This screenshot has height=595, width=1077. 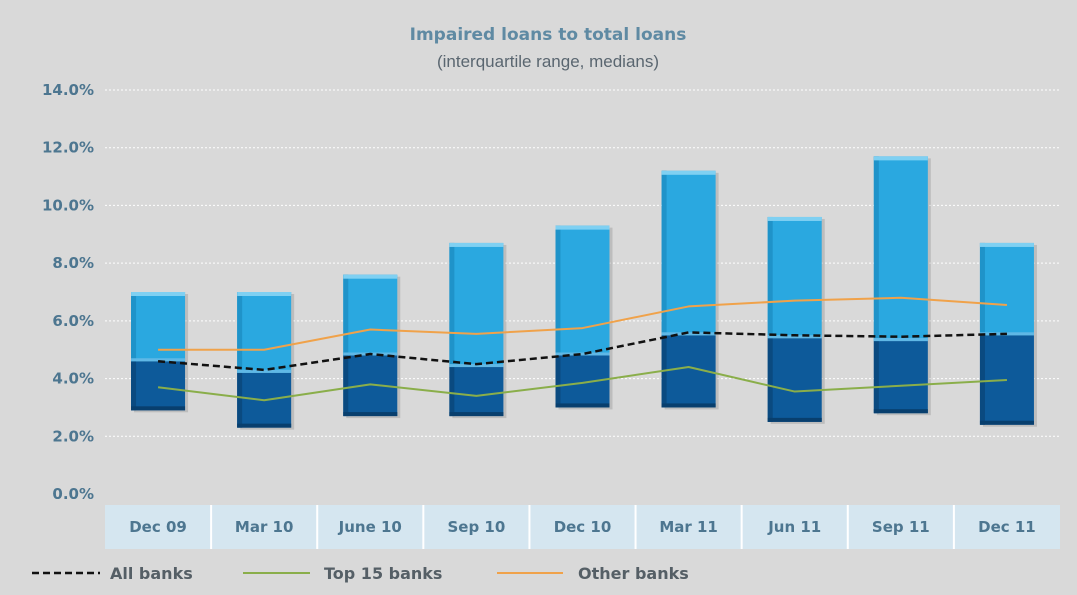 What do you see at coordinates (794, 527) in the screenshot?
I see `x-tick-label: Jun 11` at bounding box center [794, 527].